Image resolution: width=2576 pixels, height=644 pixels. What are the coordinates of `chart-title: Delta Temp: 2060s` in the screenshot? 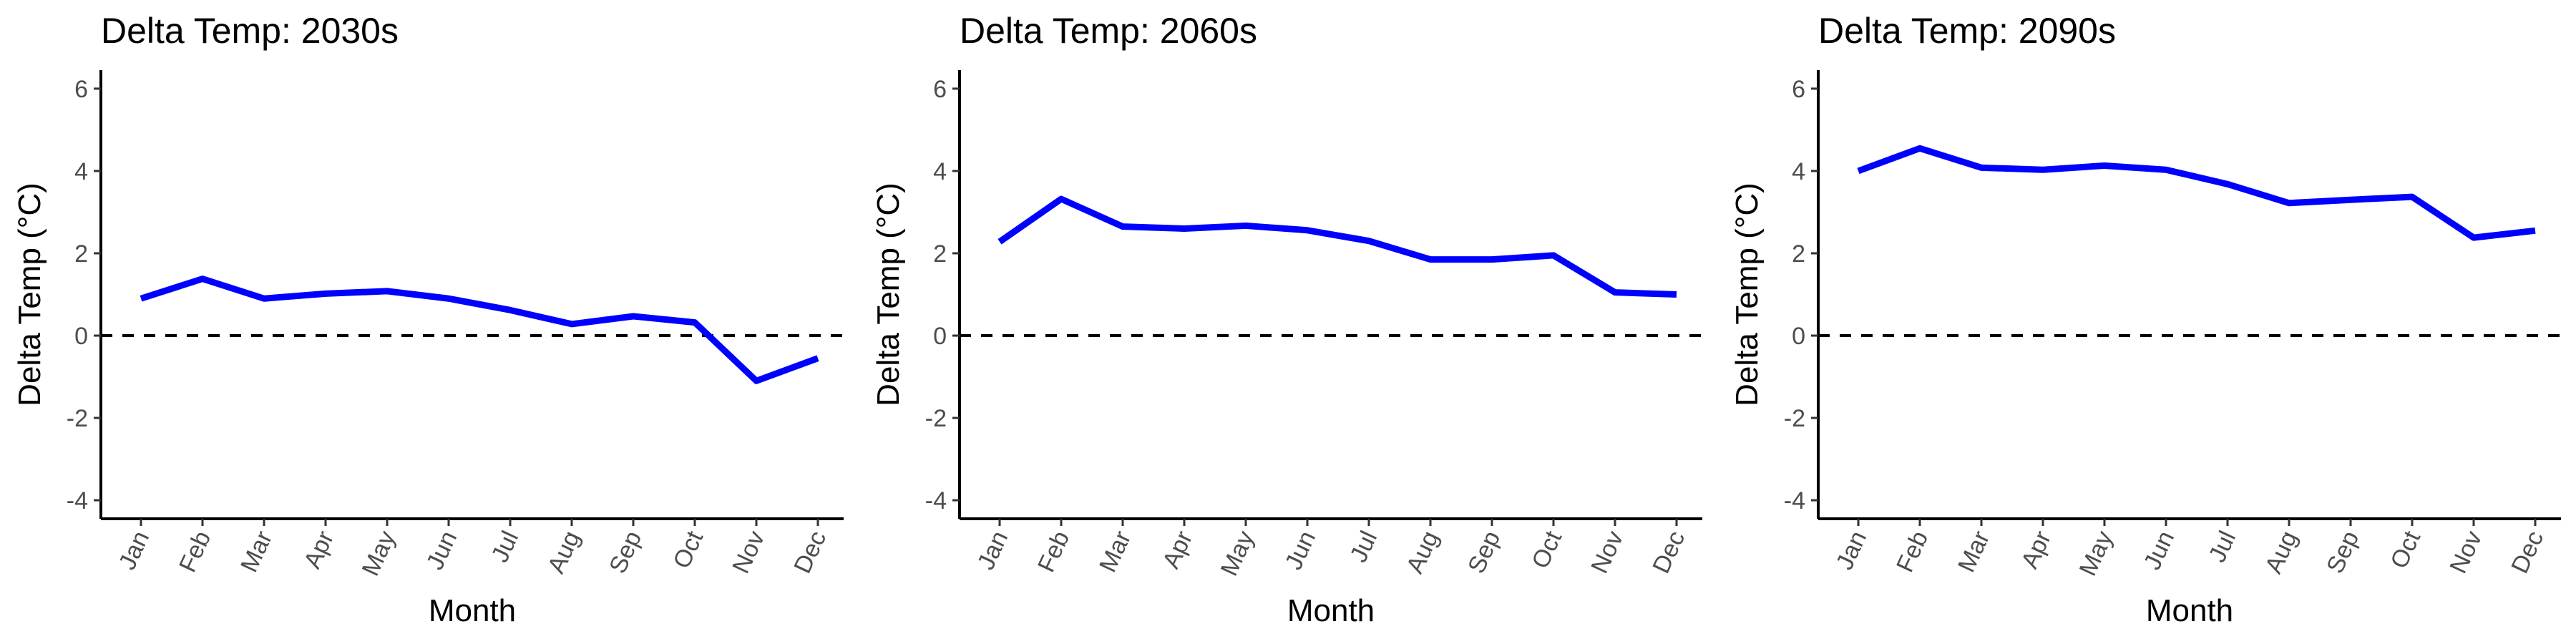 It's located at (1108, 31).